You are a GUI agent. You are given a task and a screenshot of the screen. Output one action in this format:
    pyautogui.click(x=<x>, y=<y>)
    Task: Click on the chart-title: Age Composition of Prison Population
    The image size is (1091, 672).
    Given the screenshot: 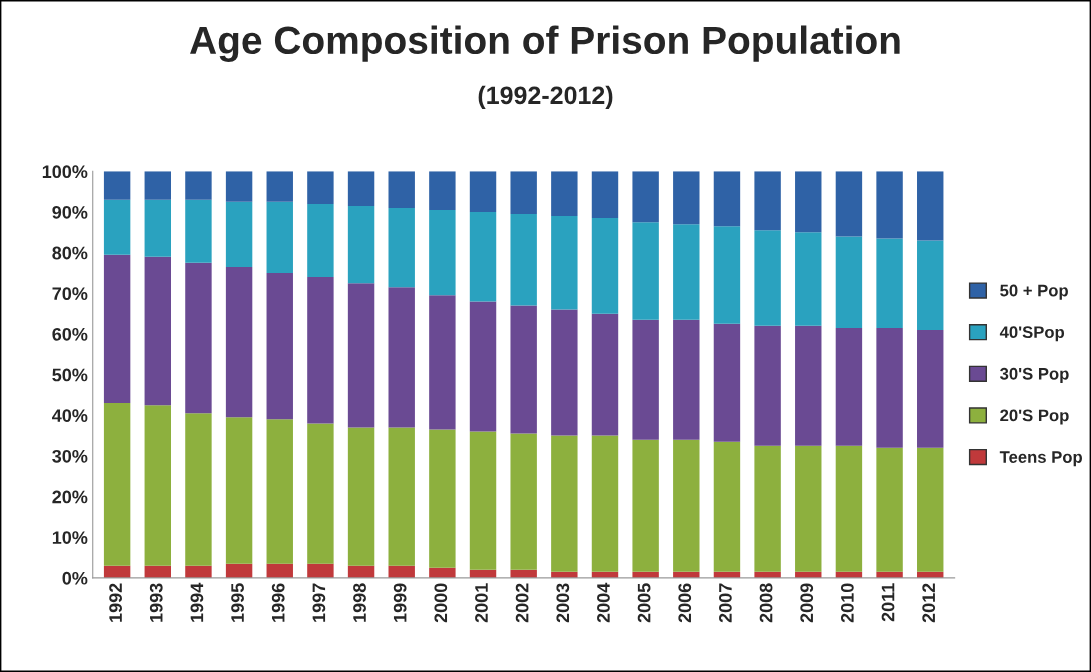 What is the action you would take?
    pyautogui.click(x=545, y=43)
    